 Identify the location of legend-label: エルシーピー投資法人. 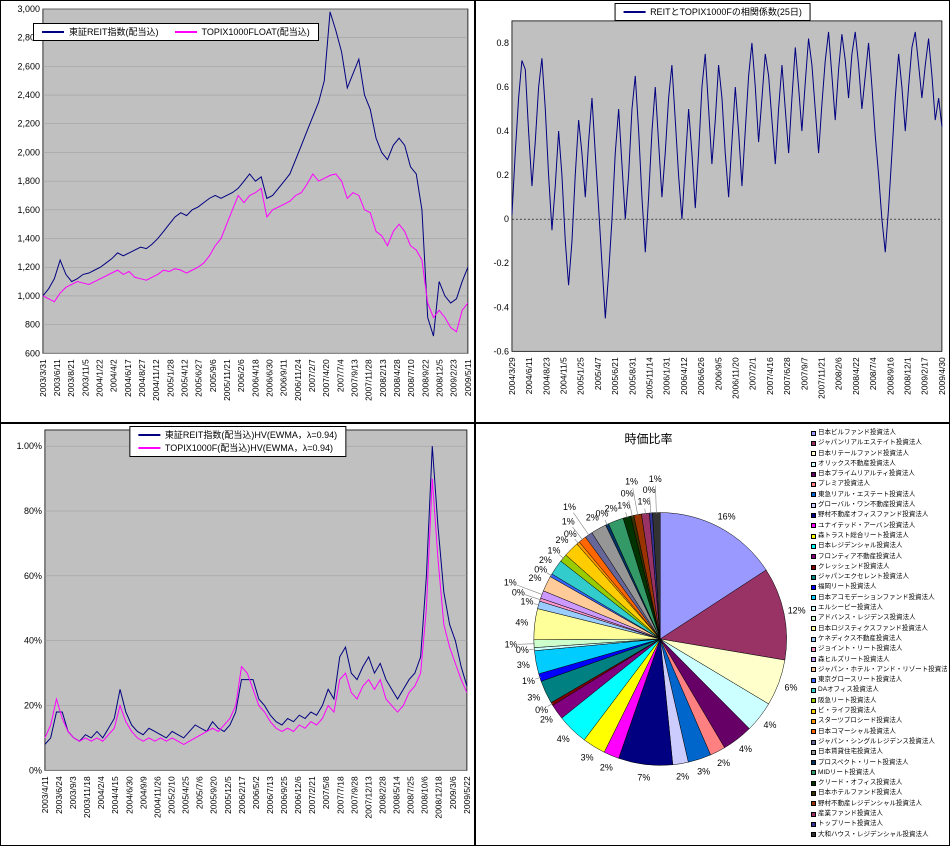
(850, 608).